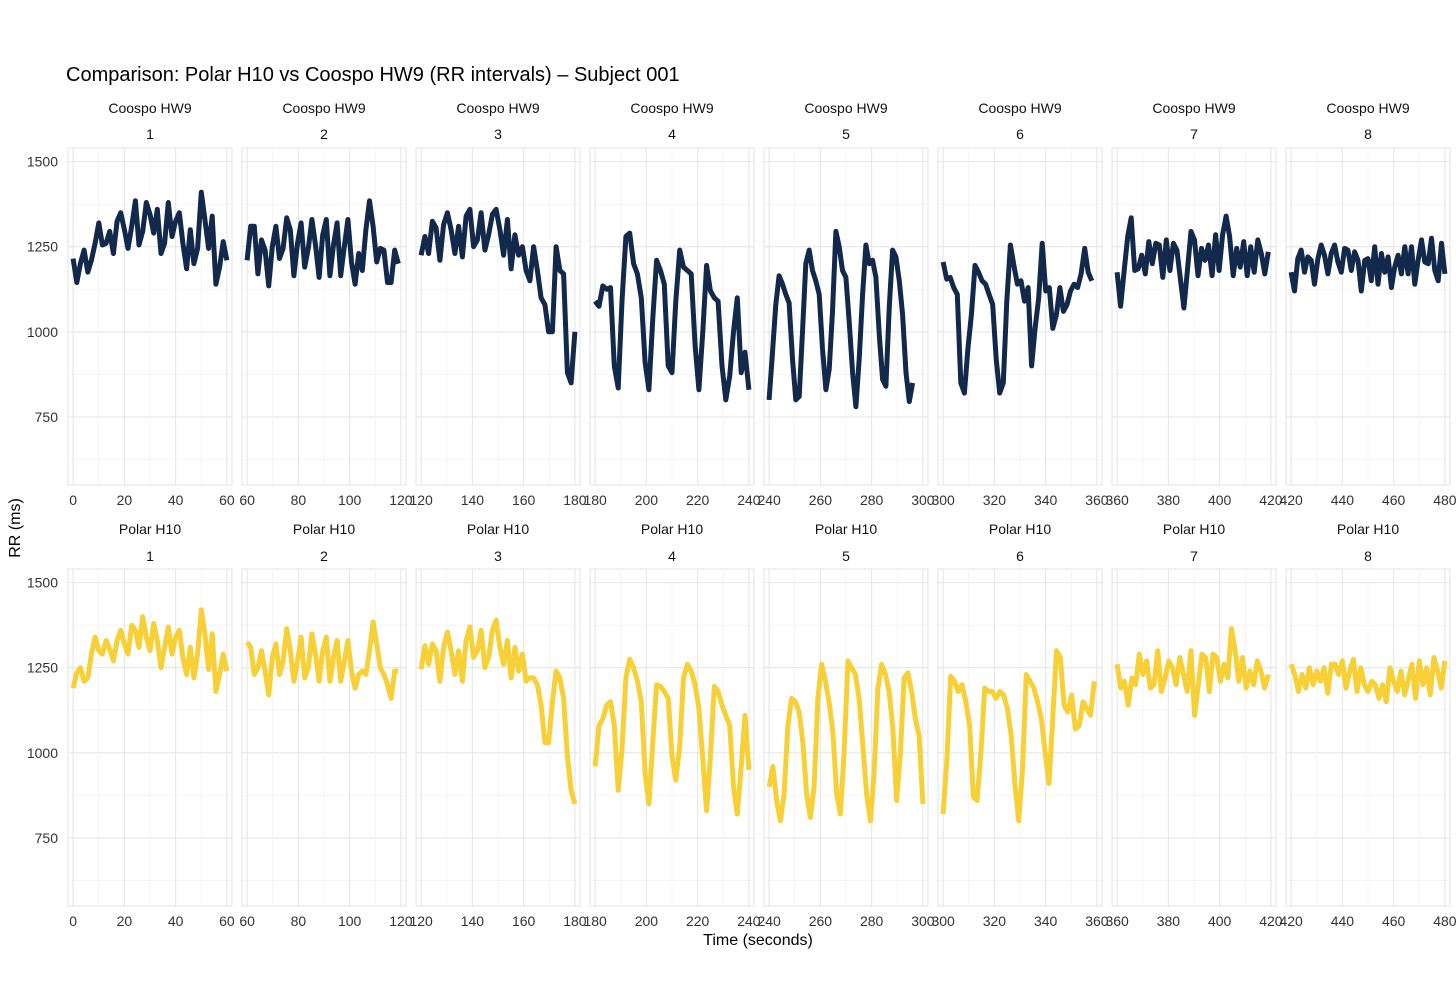 The height and width of the screenshot is (987, 1456). I want to click on y-axis-title: RR (ms), so click(15, 528).